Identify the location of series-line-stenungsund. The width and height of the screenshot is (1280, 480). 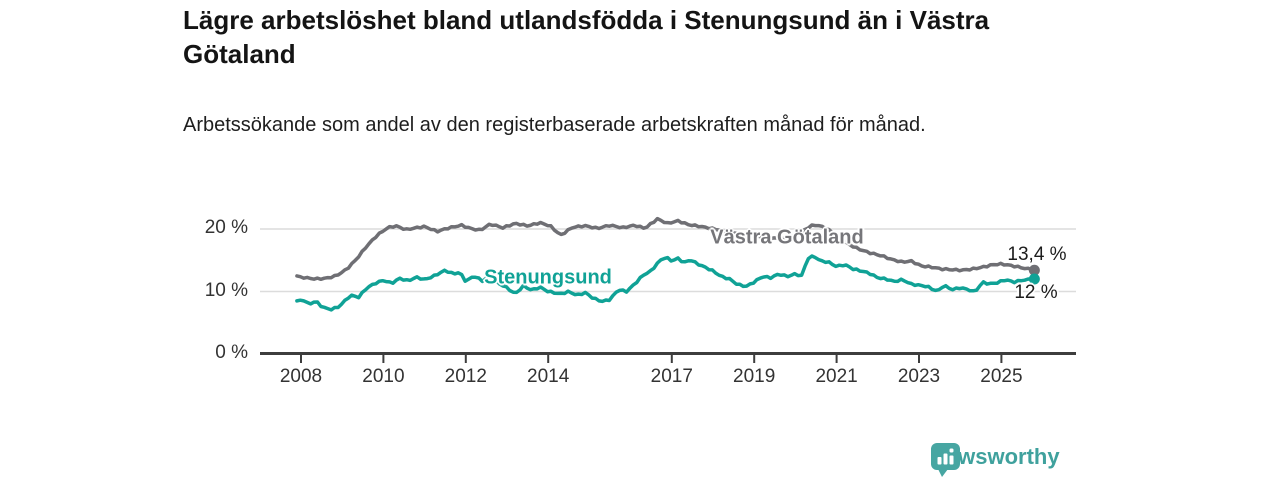
(666, 283).